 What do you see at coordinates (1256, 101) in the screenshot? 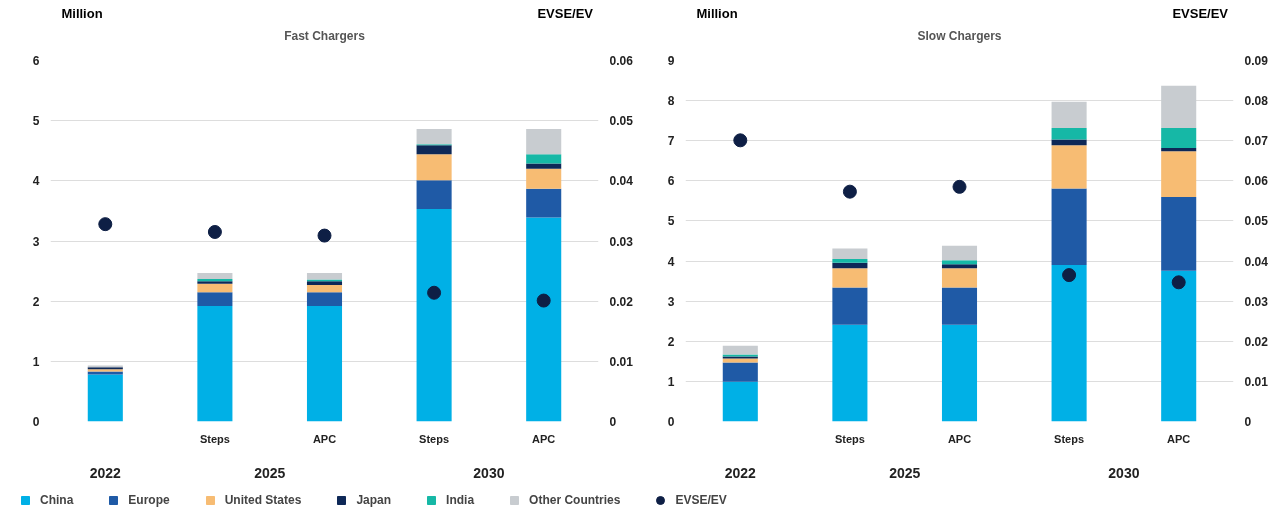
I see `y2-tick-label: 0.08` at bounding box center [1256, 101].